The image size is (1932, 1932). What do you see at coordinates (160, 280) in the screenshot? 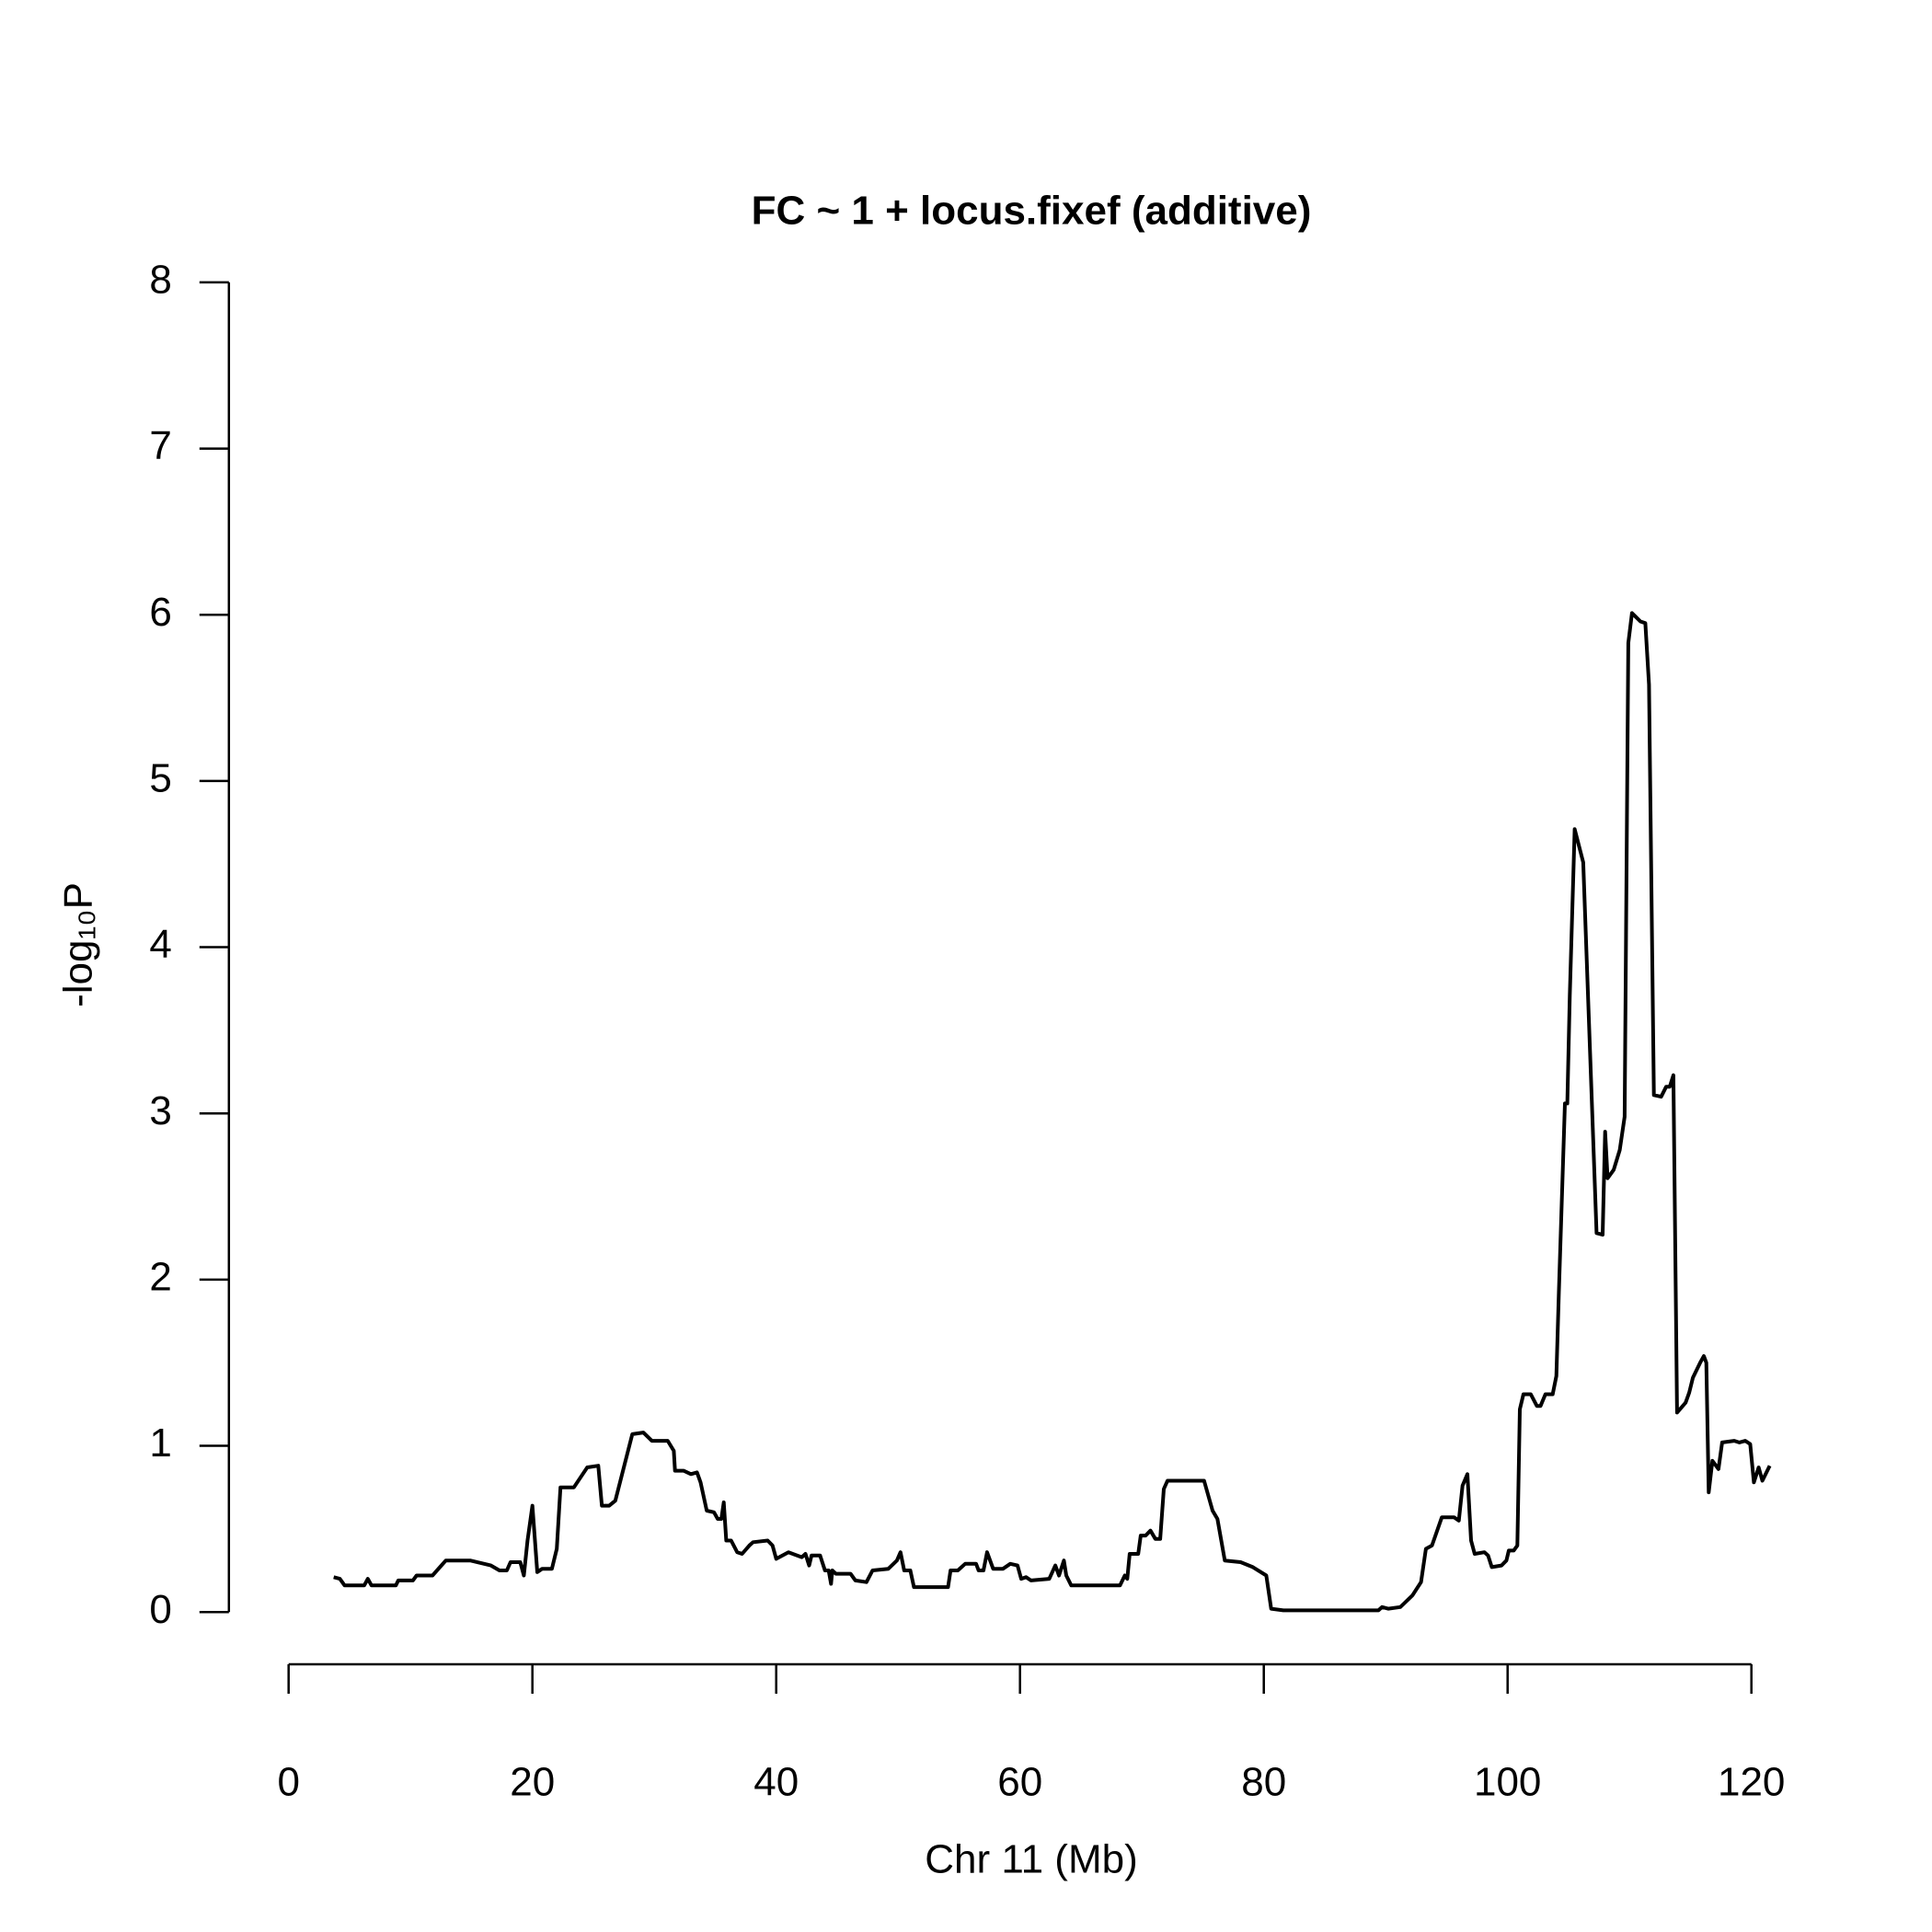
I see `y-tick-label: 8` at bounding box center [160, 280].